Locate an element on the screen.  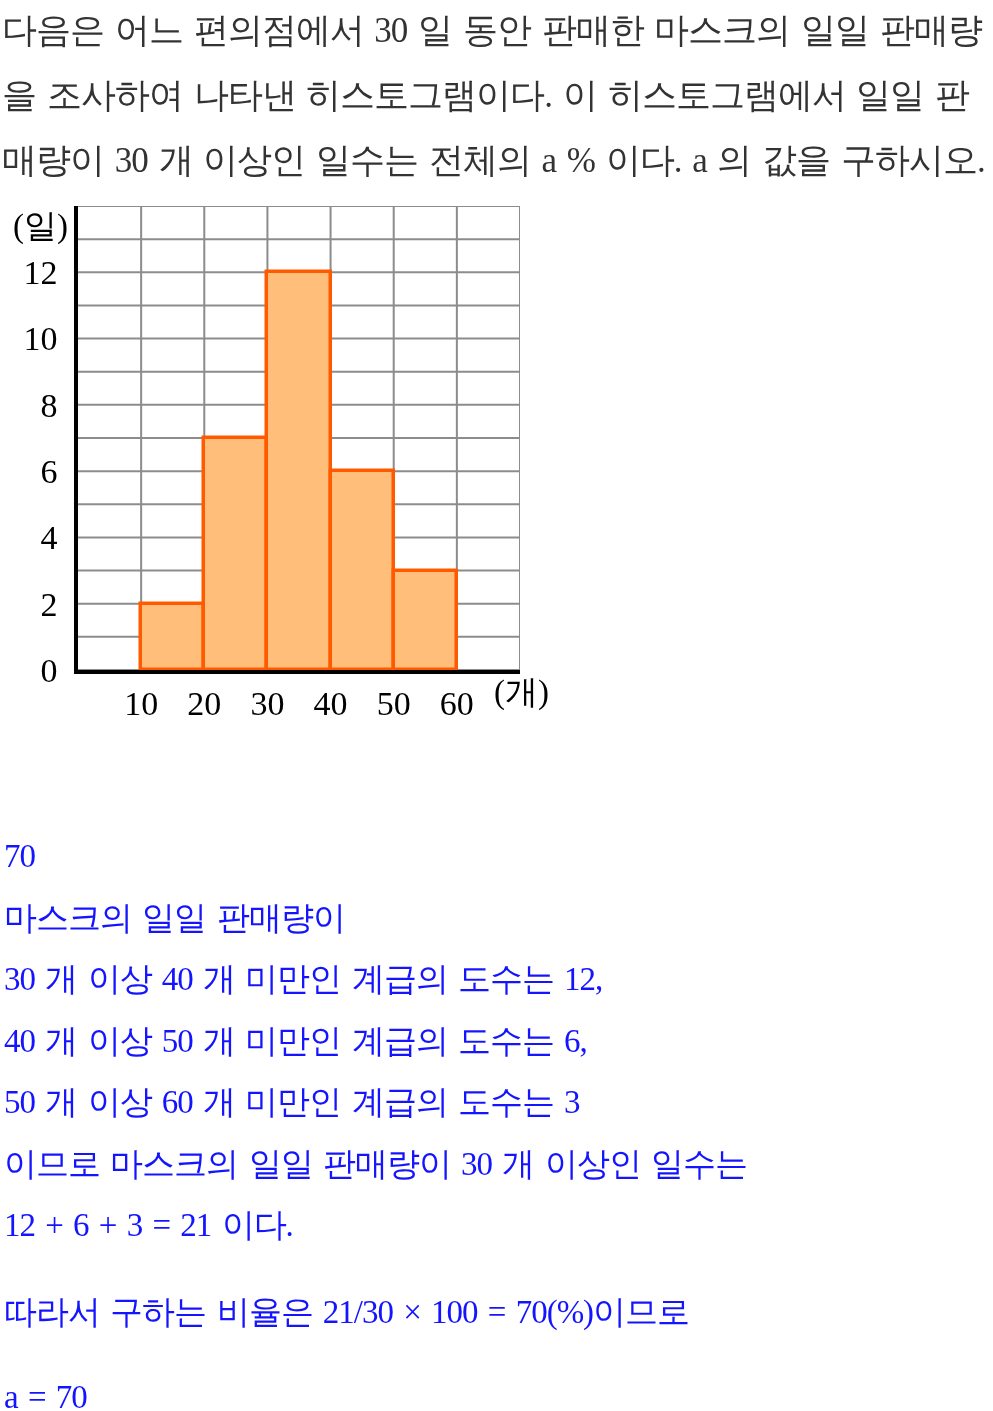
x-tick-label: 40 is located at coordinates (330, 703).